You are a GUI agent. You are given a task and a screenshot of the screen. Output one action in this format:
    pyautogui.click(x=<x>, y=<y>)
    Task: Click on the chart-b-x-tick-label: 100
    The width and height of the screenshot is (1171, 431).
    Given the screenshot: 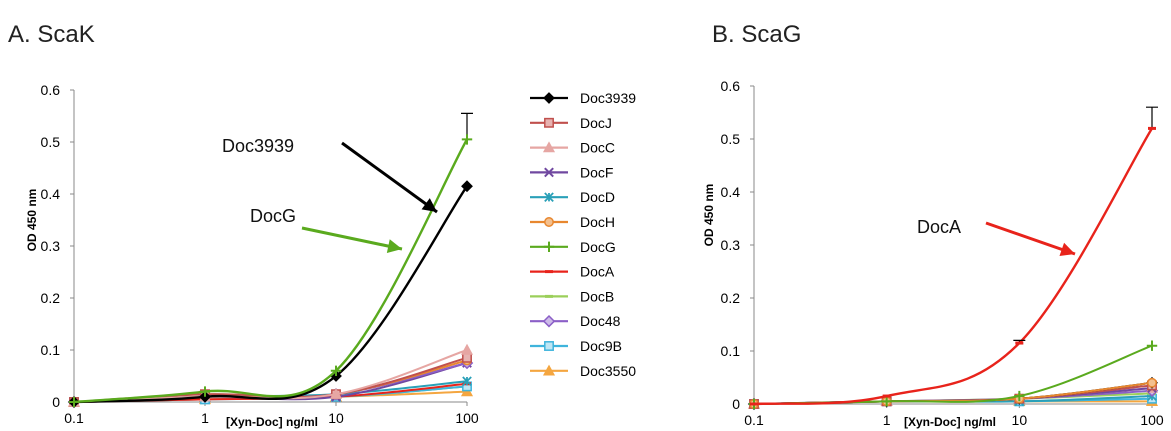 What is the action you would take?
    pyautogui.click(x=1152, y=420)
    